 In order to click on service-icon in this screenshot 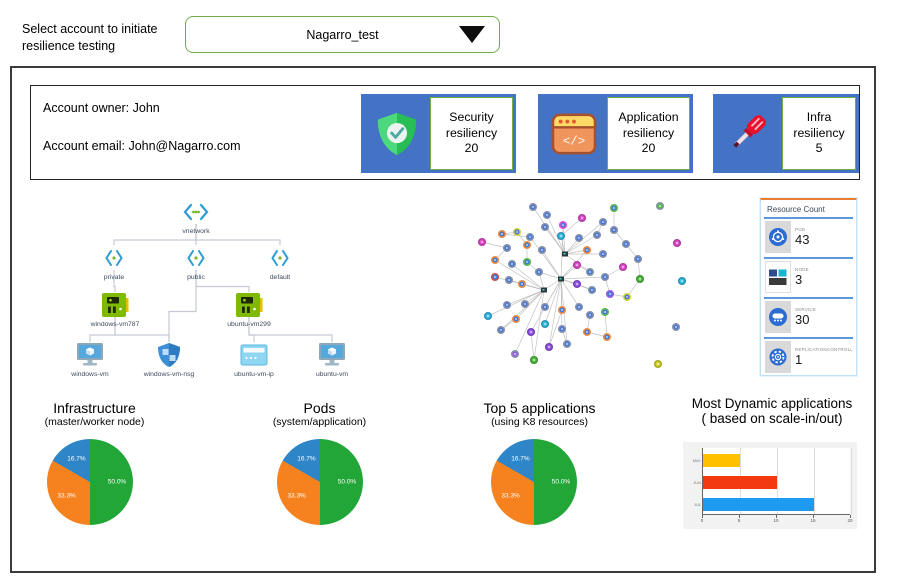, I will do `click(778, 317)`.